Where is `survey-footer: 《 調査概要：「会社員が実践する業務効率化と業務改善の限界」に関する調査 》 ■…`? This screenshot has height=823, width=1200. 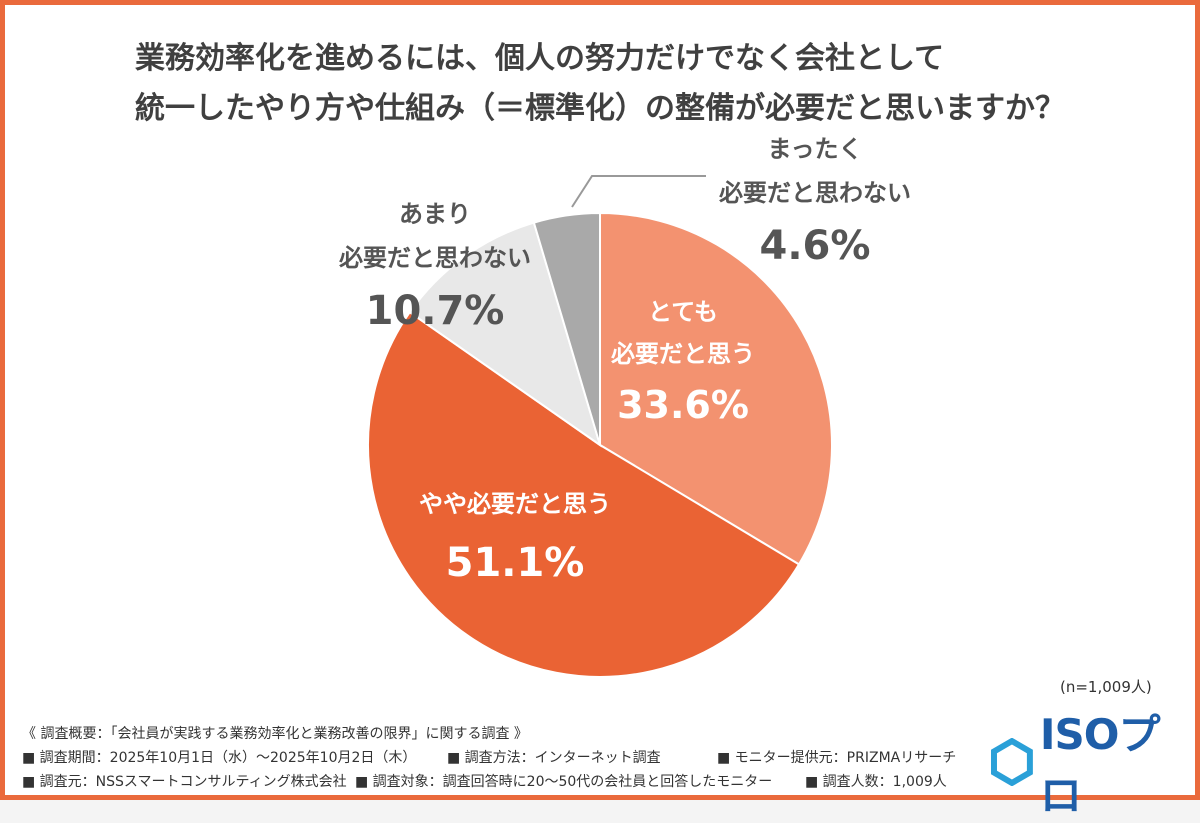 survey-footer: 《 調査概要：「会社員が実践する業務効率化と業務改善の限界」に関する調査 》 ■… is located at coordinates (502, 758).